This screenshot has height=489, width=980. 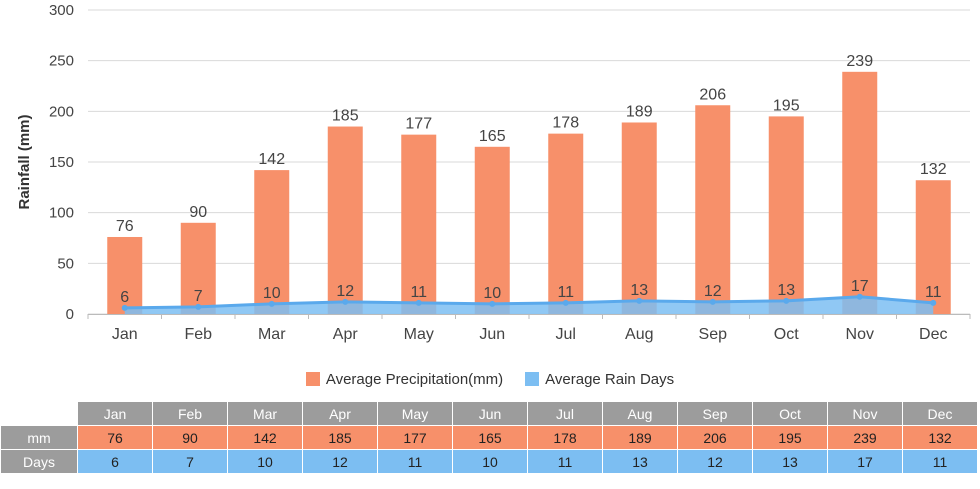 I want to click on x-tick-label: May, so click(x=419, y=334).